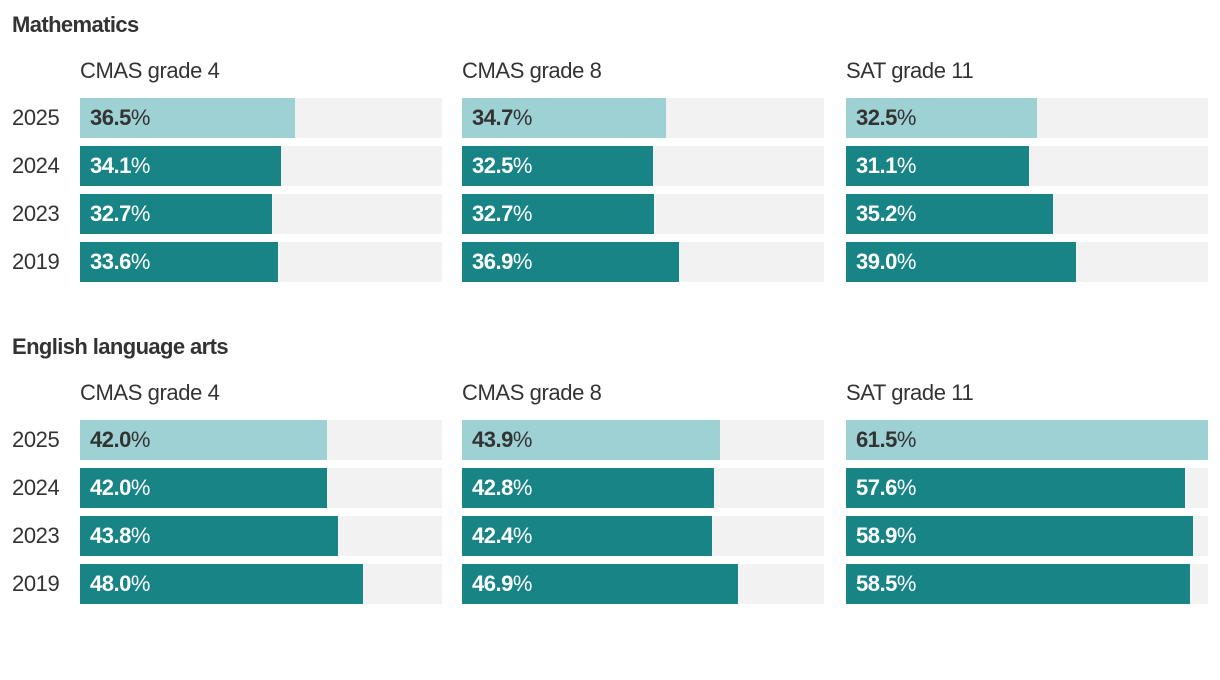  What do you see at coordinates (886, 213) in the screenshot?
I see `bar-value-label: 35.2%` at bounding box center [886, 213].